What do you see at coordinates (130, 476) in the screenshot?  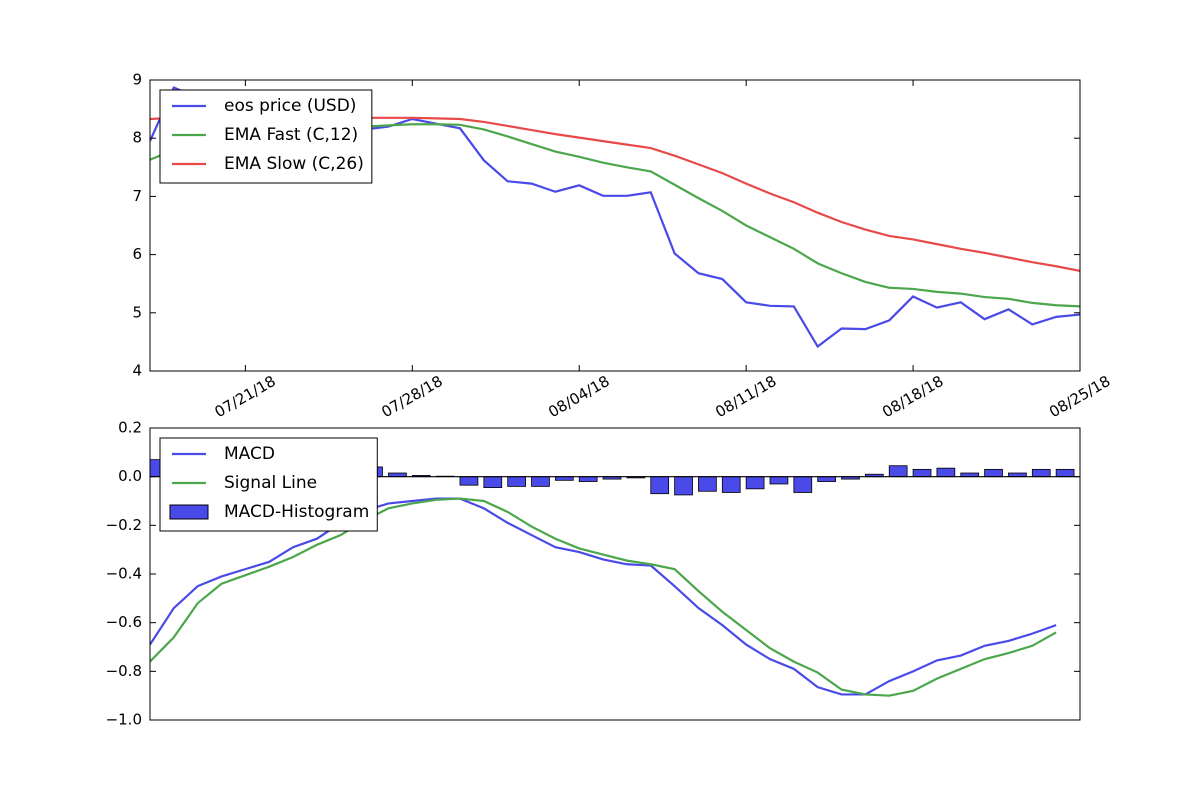 I see `y-tick-label: 0.0` at bounding box center [130, 476].